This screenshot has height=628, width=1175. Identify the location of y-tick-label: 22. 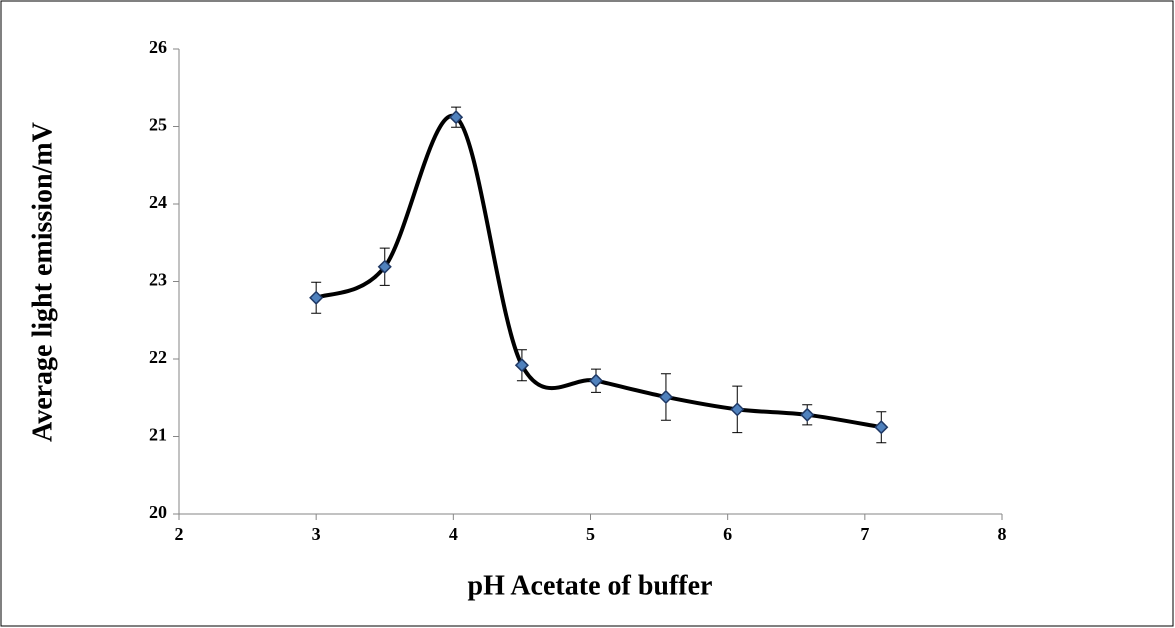
(158, 357).